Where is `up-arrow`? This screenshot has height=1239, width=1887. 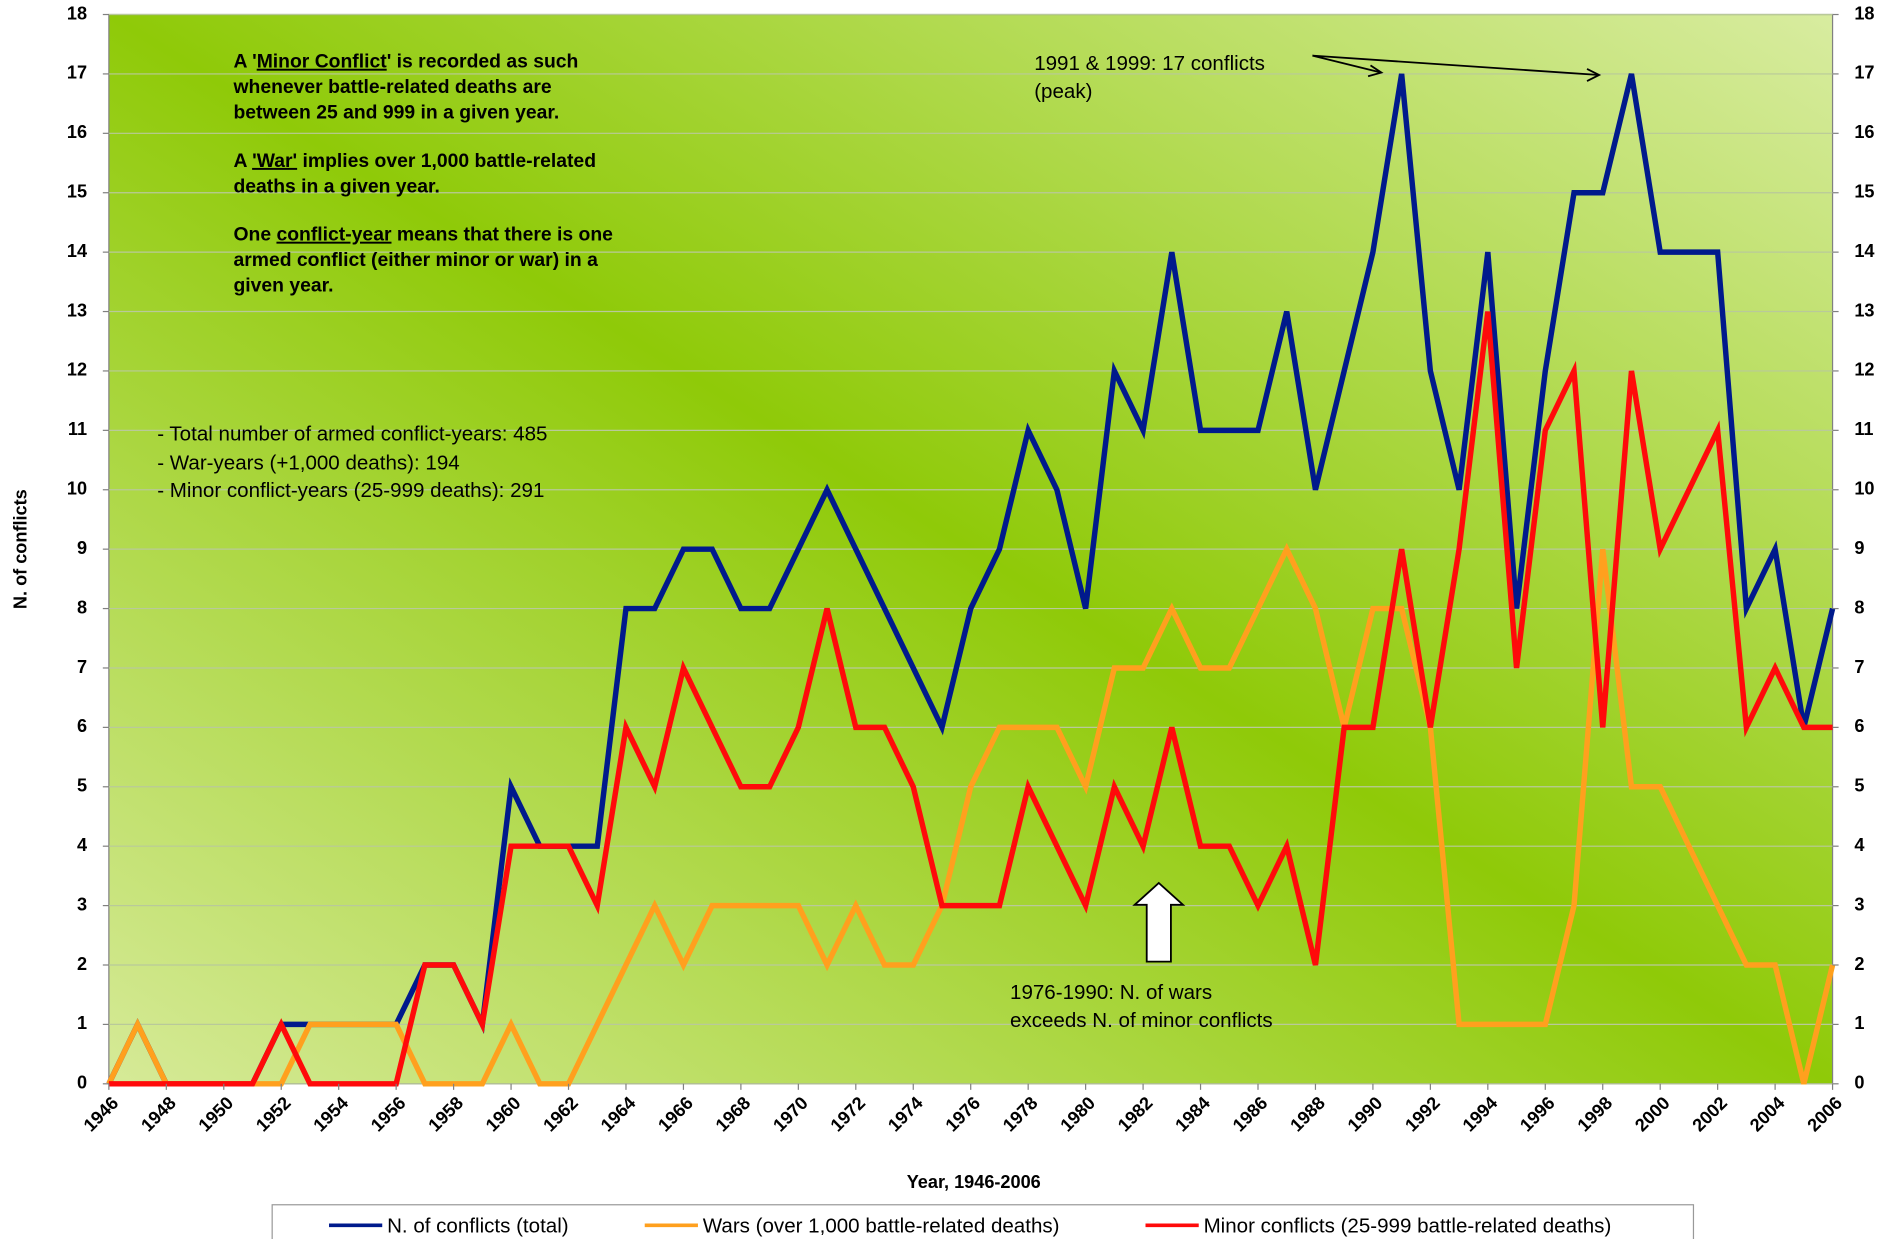
up-arrow is located at coordinates (1159, 922).